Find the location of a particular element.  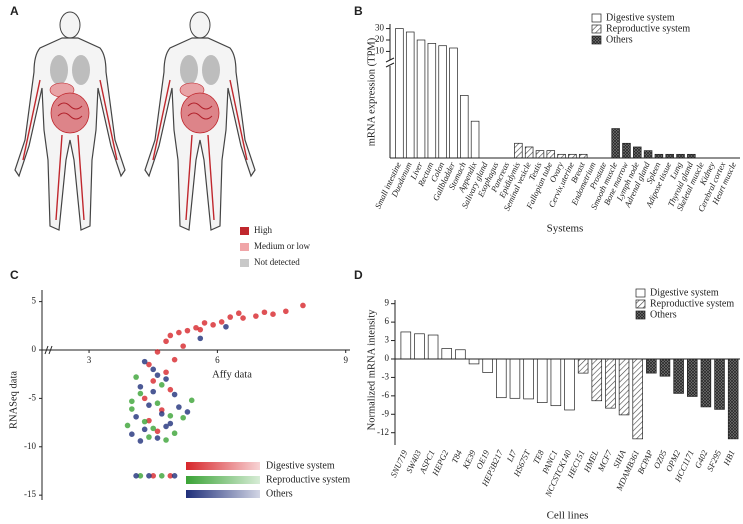

legend-label: Reproductive system is located at coordinates (308, 479).